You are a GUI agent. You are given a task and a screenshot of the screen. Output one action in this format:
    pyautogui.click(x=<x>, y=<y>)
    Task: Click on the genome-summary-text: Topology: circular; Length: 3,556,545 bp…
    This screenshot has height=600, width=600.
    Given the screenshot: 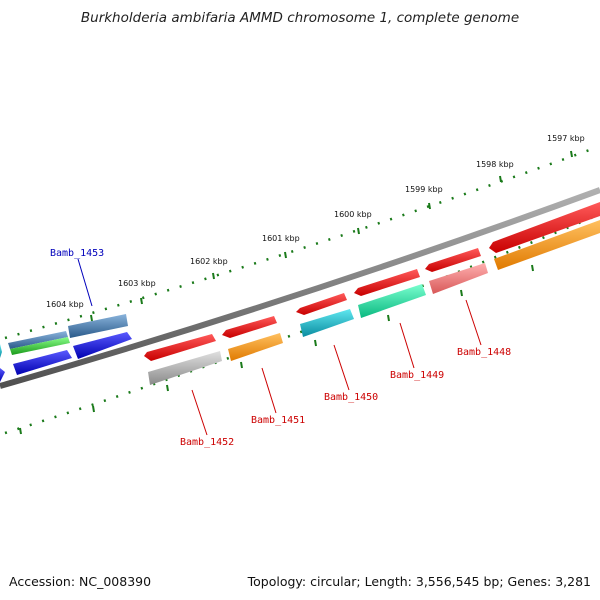 What is the action you would take?
    pyautogui.click(x=419, y=581)
    